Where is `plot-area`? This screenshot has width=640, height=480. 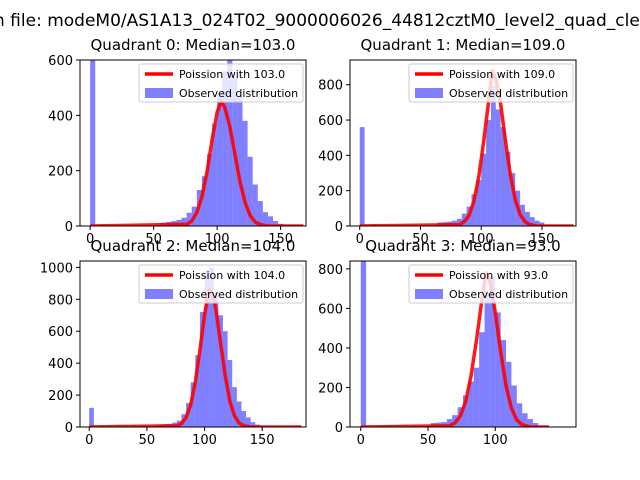
plot-area is located at coordinates (197, 143).